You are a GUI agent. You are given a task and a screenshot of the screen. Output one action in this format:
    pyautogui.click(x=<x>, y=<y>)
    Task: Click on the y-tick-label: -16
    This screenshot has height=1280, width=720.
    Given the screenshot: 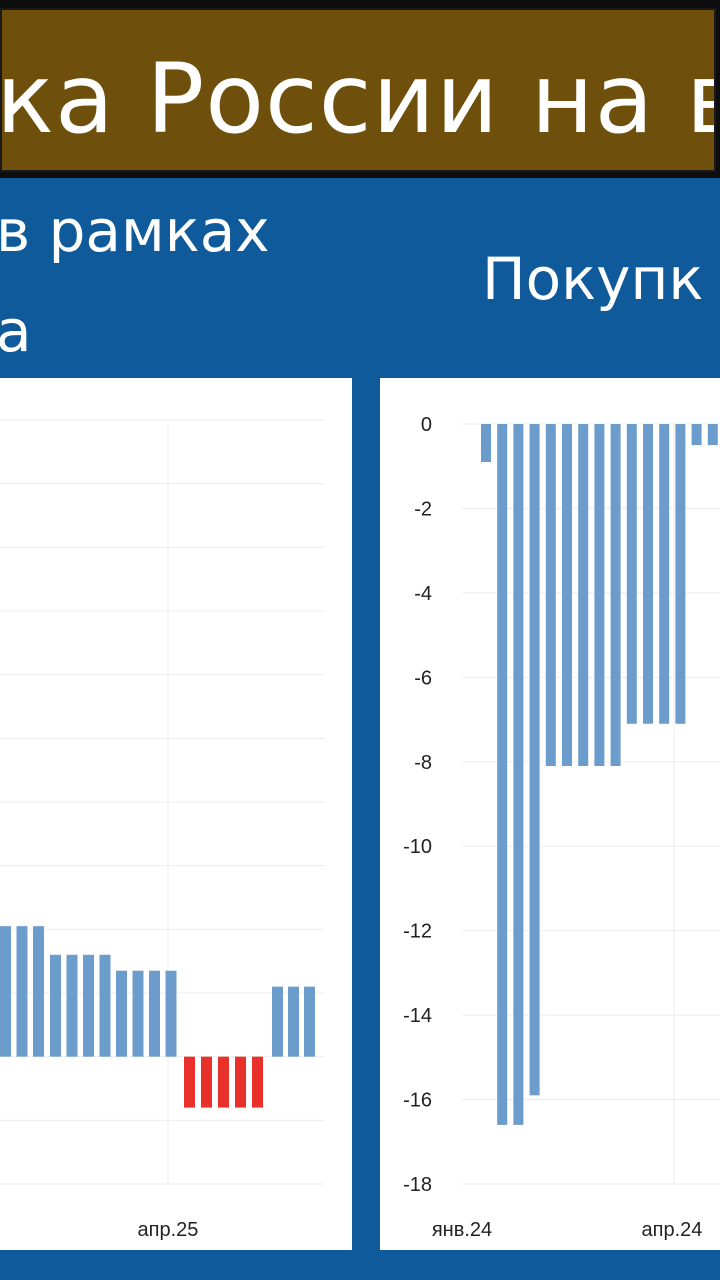 What is the action you would take?
    pyautogui.click(x=417, y=1101)
    